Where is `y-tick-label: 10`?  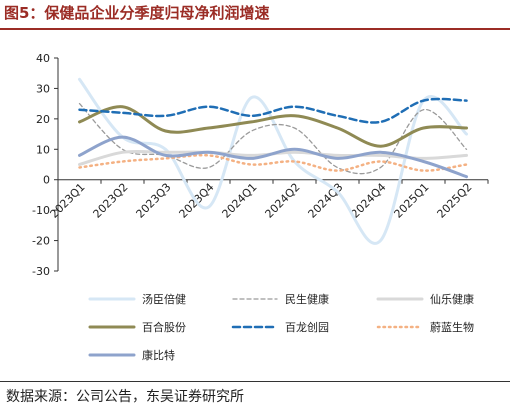 y-tick-label: 10 is located at coordinates (43, 149).